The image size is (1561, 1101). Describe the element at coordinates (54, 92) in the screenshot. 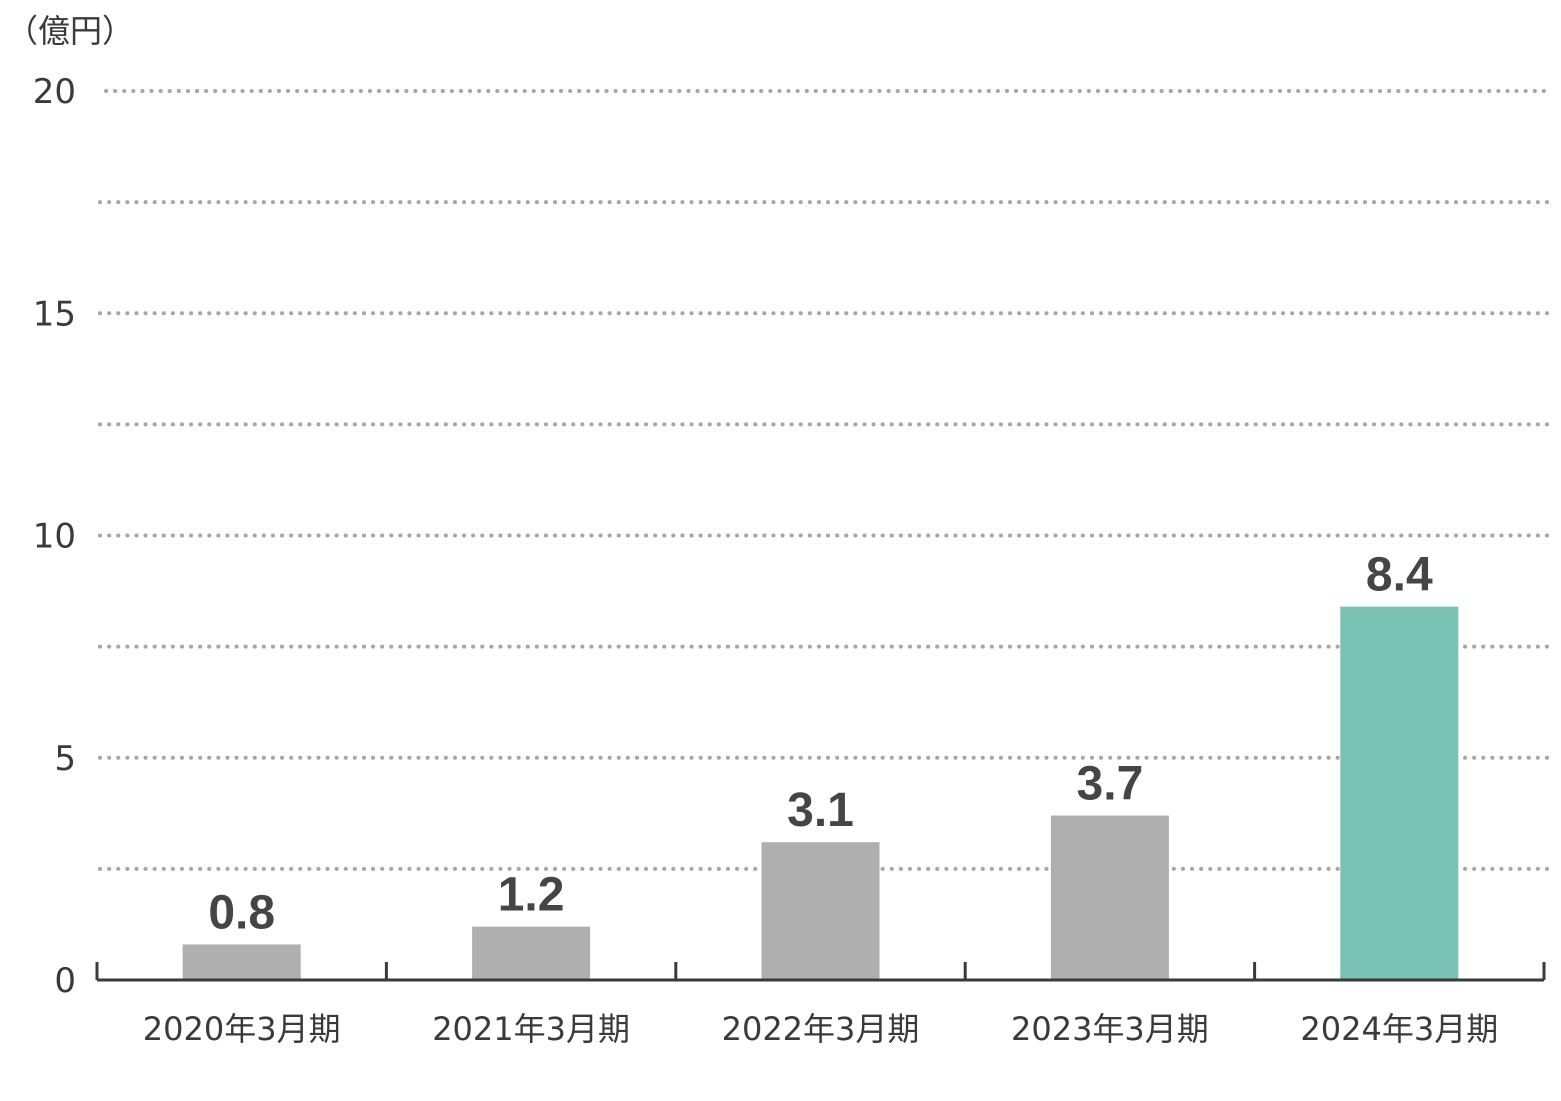

I see `y-tick-label: 20` at that location.